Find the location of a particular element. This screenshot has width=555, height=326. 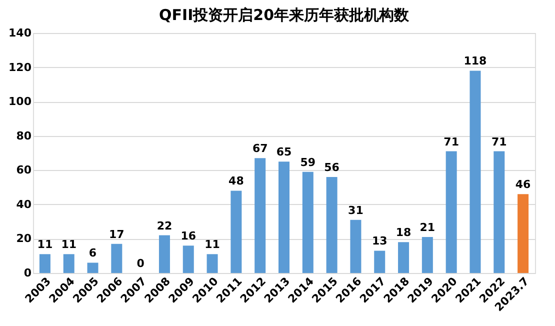

data-label: 16 is located at coordinates (188, 236).